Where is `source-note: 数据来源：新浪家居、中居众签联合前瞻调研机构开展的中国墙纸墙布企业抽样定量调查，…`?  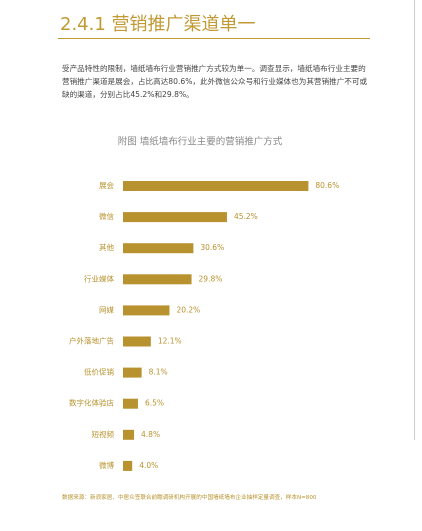 source-note: 数据来源：新浪家居、中居众签联合前瞻调研机构开展的中国墙纸墙布企业抽样定量调查，… is located at coordinates (189, 498).